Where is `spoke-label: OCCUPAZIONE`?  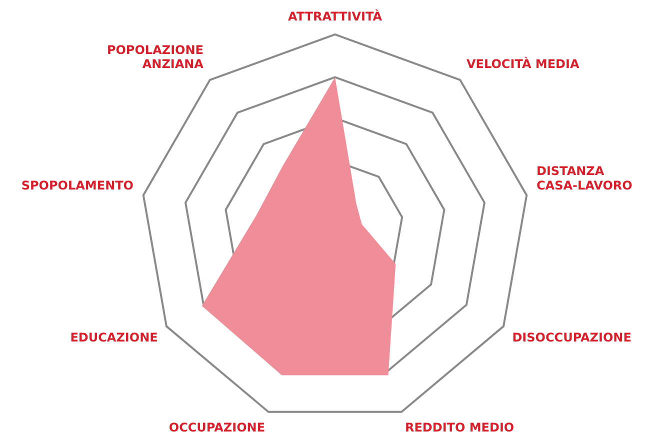 spoke-label: OCCUPAZIONE is located at coordinates (217, 427).